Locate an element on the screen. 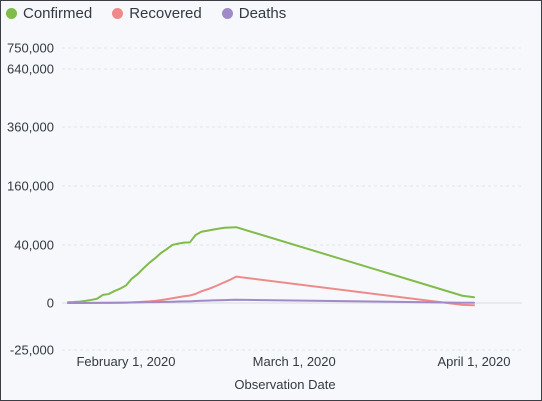 This screenshot has width=542, height=401. y-tick-label: 0 is located at coordinates (50, 303).